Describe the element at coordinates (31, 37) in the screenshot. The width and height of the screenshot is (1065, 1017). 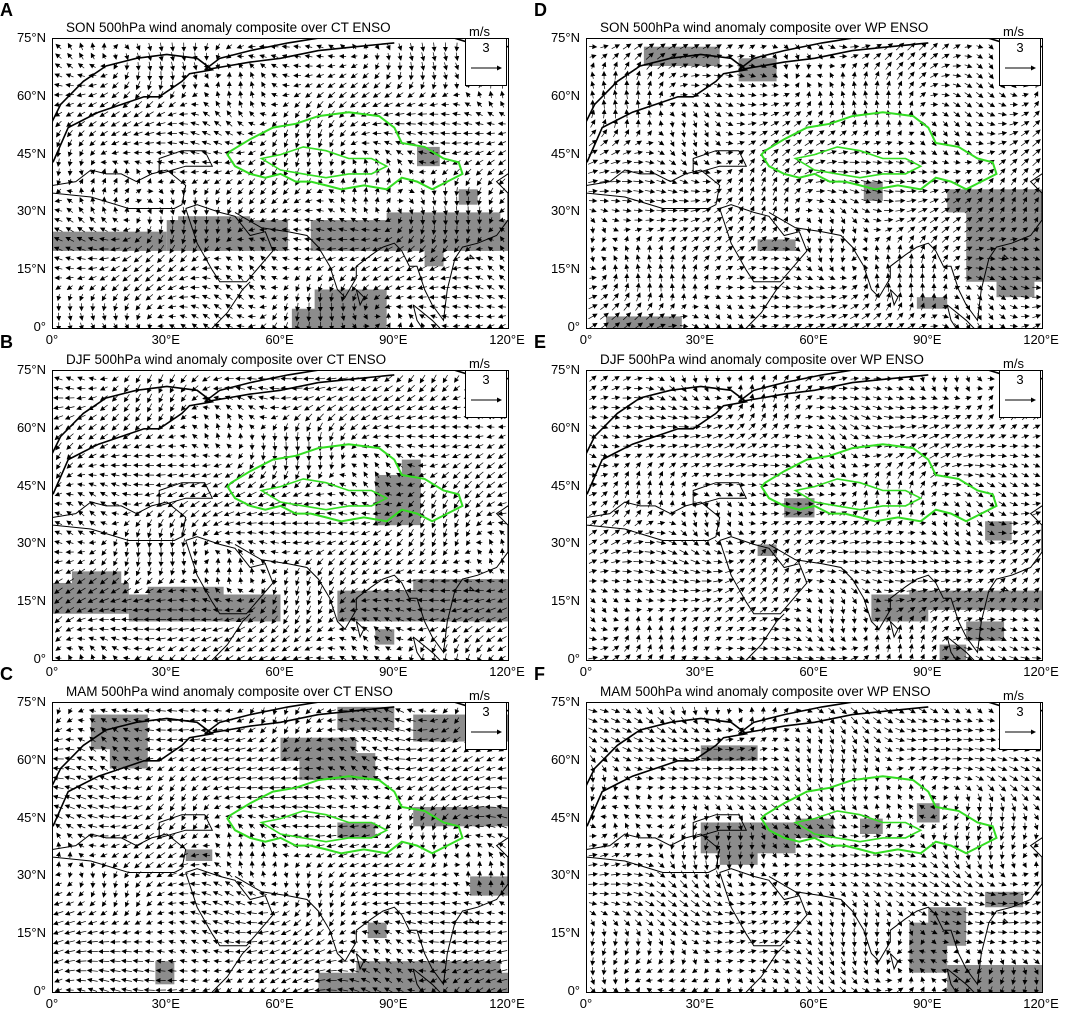
I see `y-tick-label: 75°N` at that location.